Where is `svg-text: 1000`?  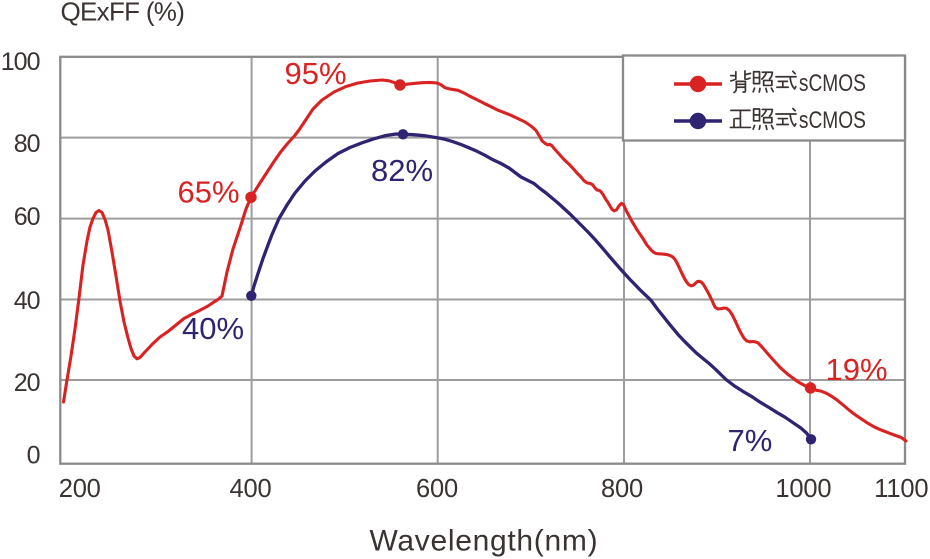 svg-text: 1000 is located at coordinates (803, 489).